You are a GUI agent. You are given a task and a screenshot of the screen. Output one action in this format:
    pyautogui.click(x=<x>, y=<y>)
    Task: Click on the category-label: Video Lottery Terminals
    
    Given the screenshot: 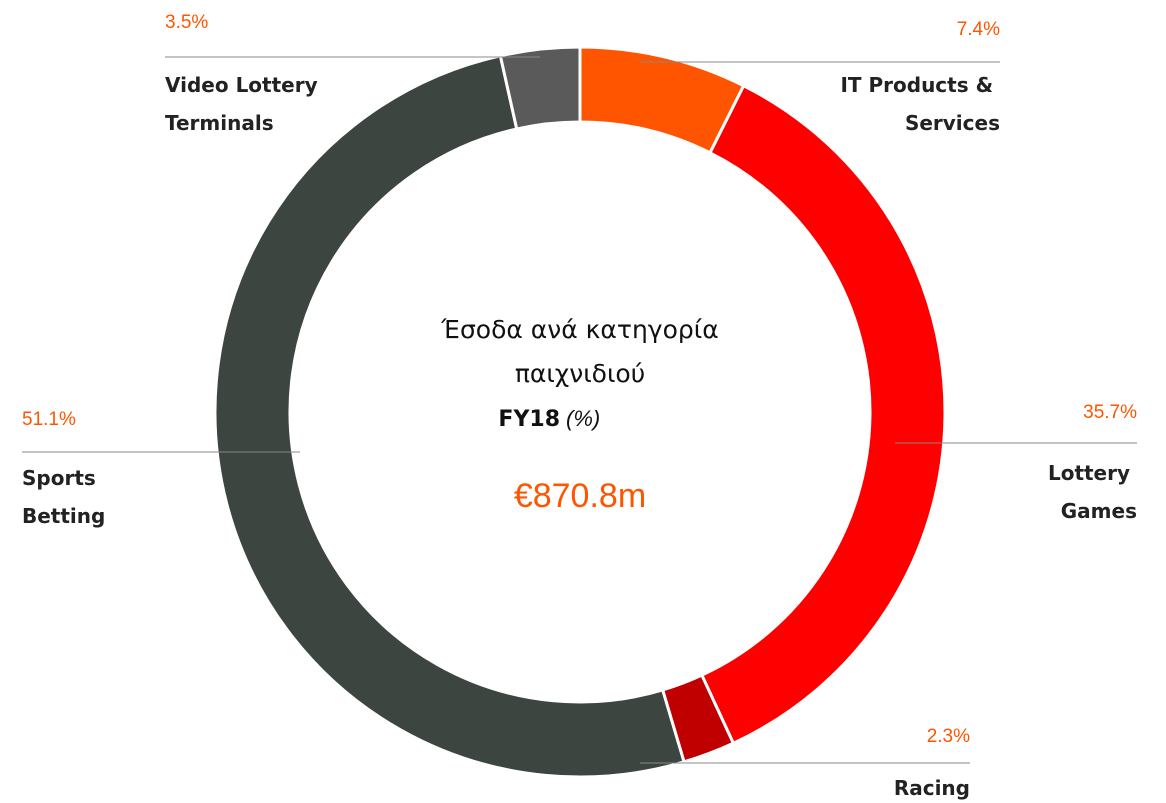 What is the action you would take?
    pyautogui.click(x=245, y=104)
    